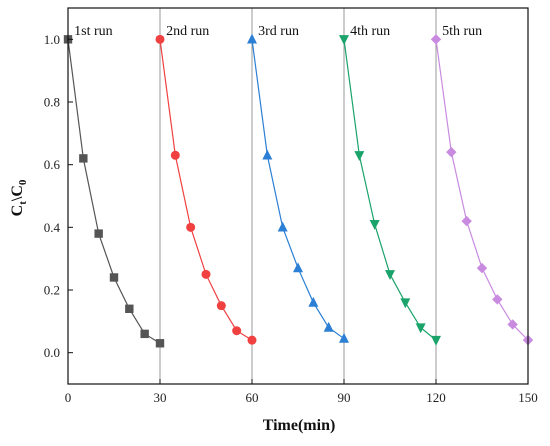 Image resolution: width=550 pixels, height=446 pixels. What do you see at coordinates (370, 31) in the screenshot?
I see `run-label: 4th run` at bounding box center [370, 31].